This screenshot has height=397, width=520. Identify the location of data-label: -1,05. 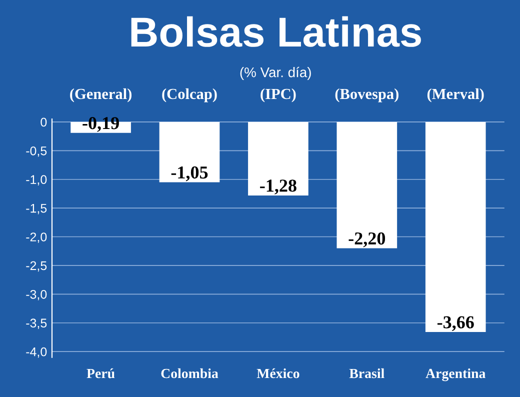
(189, 174).